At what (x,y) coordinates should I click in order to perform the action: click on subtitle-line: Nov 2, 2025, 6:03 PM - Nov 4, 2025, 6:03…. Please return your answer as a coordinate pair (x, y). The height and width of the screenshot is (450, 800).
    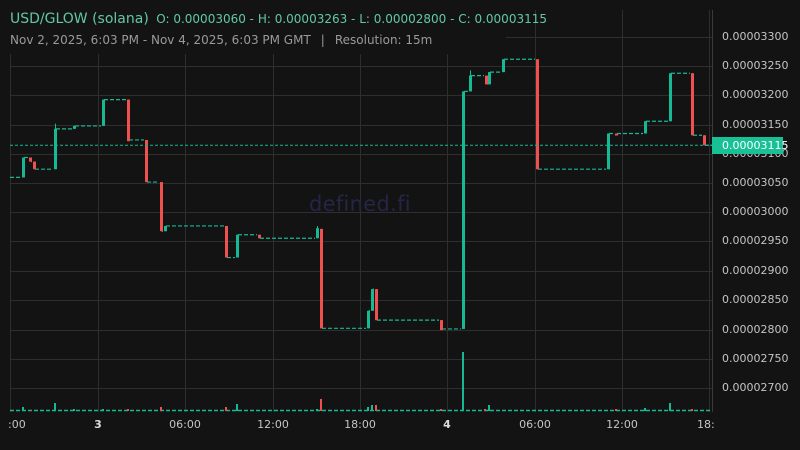
    Looking at the image, I should click on (221, 40).